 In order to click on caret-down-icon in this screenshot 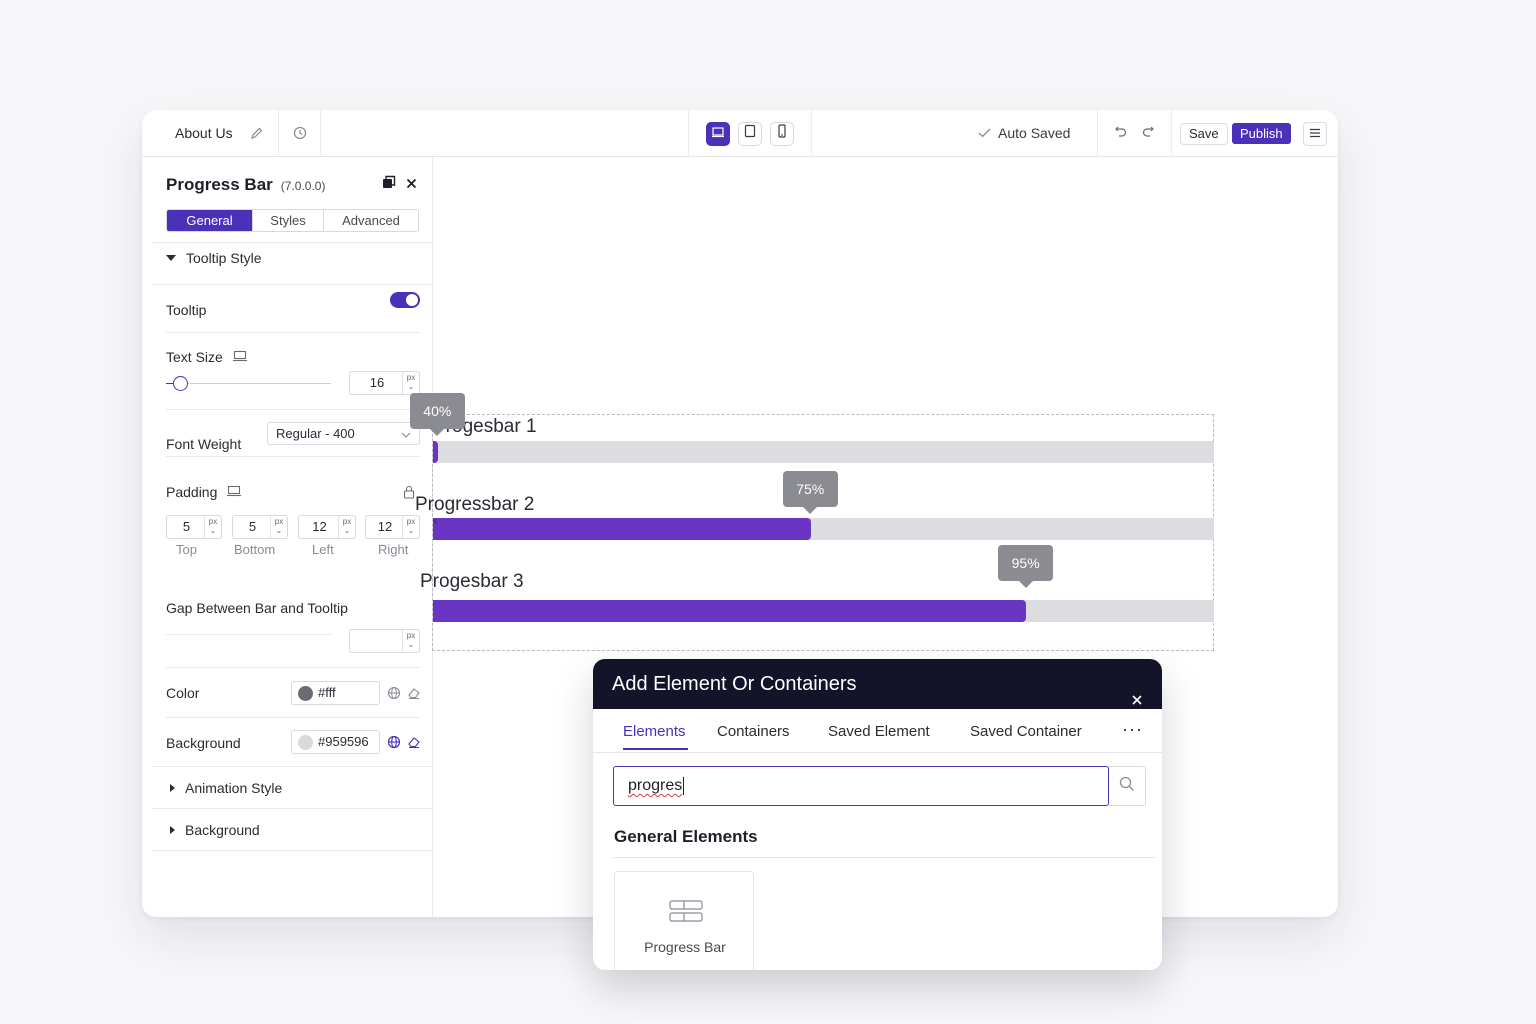, I will do `click(171, 258)`.